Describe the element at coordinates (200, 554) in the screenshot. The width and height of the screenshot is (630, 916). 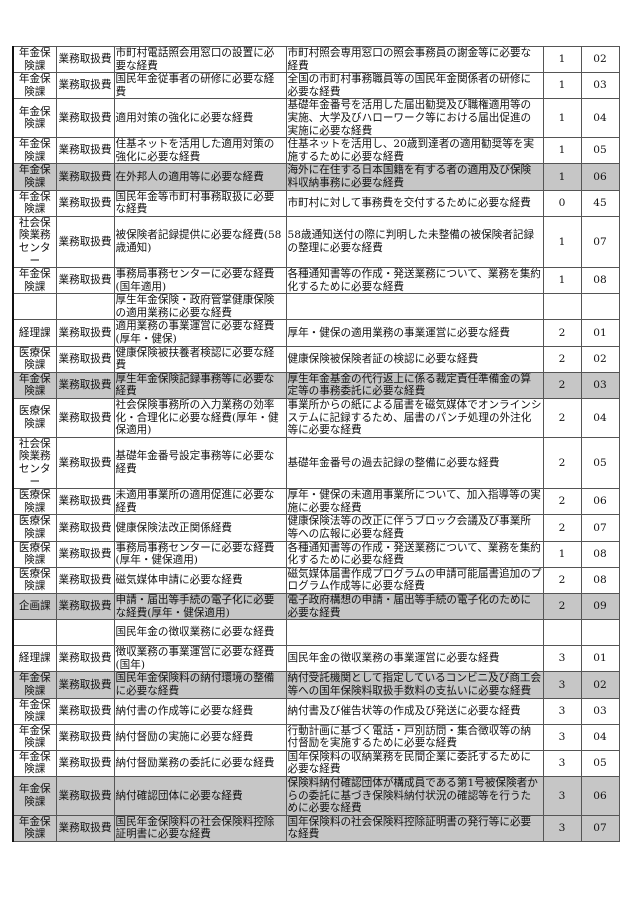
I see `item-cell: 事務局事務センターに必要な経費(厚年・健保適用)` at that location.